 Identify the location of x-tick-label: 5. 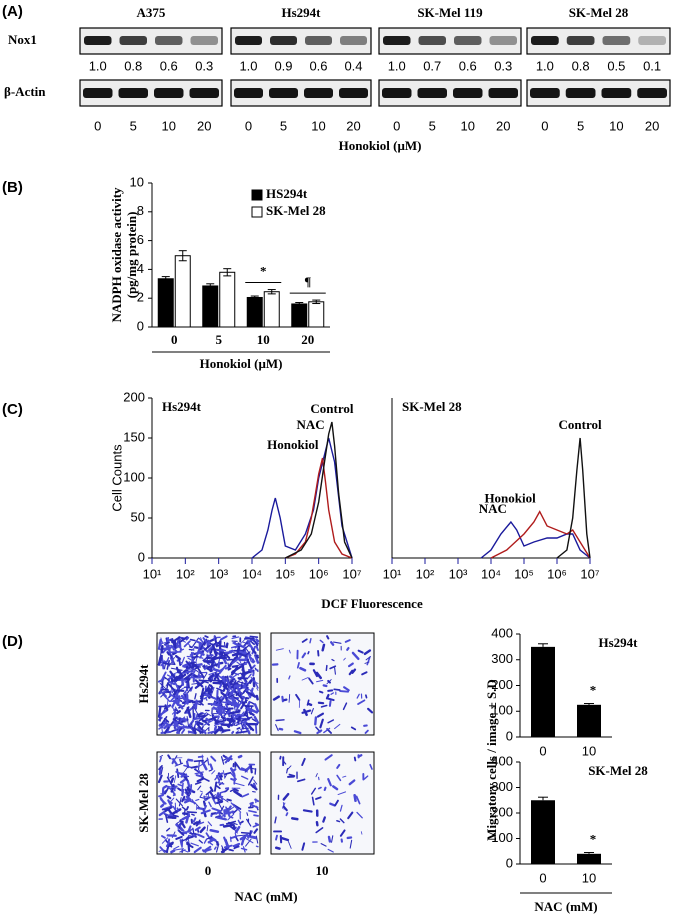
(219, 339).